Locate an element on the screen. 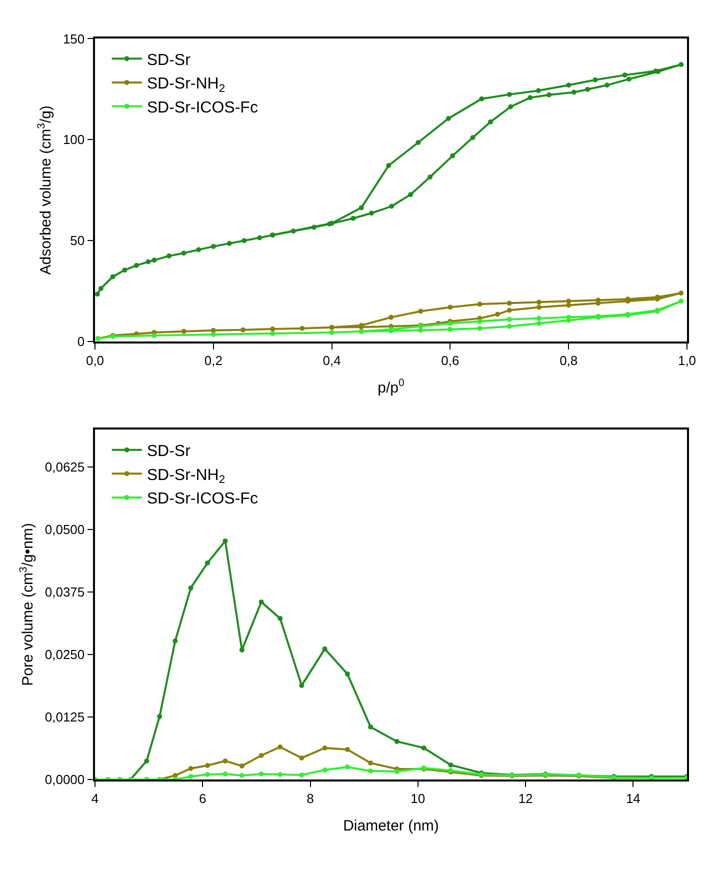 This screenshot has width=708, height=884. y-tick-label: 0,0625 is located at coordinates (64, 466).